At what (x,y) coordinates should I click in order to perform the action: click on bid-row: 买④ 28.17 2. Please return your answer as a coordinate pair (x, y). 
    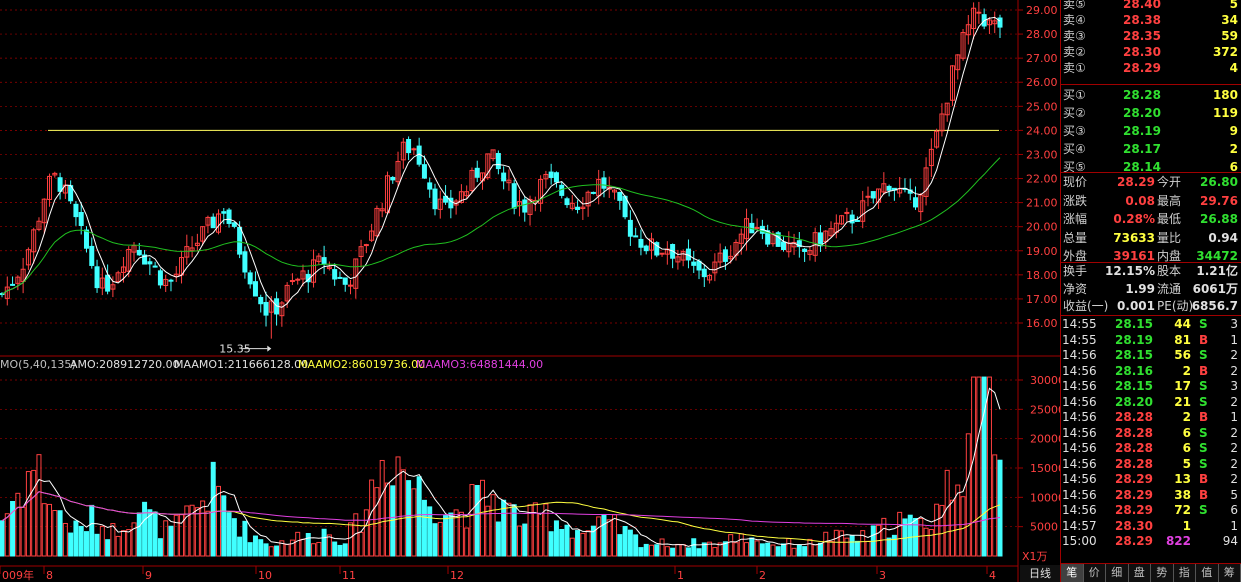
    Looking at the image, I should click on (1151, 149).